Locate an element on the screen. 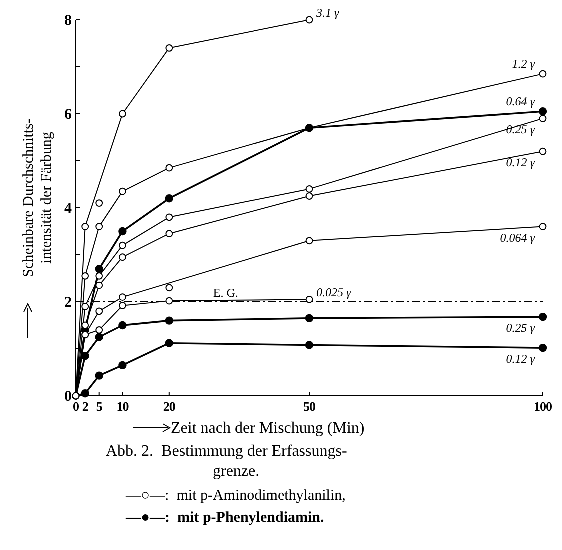 The height and width of the screenshot is (550, 562). x-tick-label: 50 is located at coordinates (310, 406).